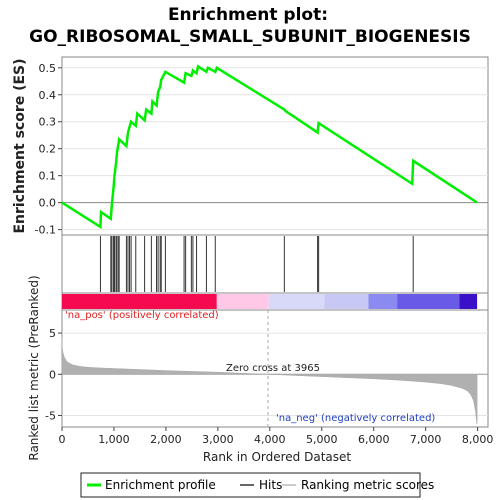 The height and width of the screenshot is (500, 500). What do you see at coordinates (48, 122) in the screenshot?
I see `es-y-tick-label: 0.3` at bounding box center [48, 122].